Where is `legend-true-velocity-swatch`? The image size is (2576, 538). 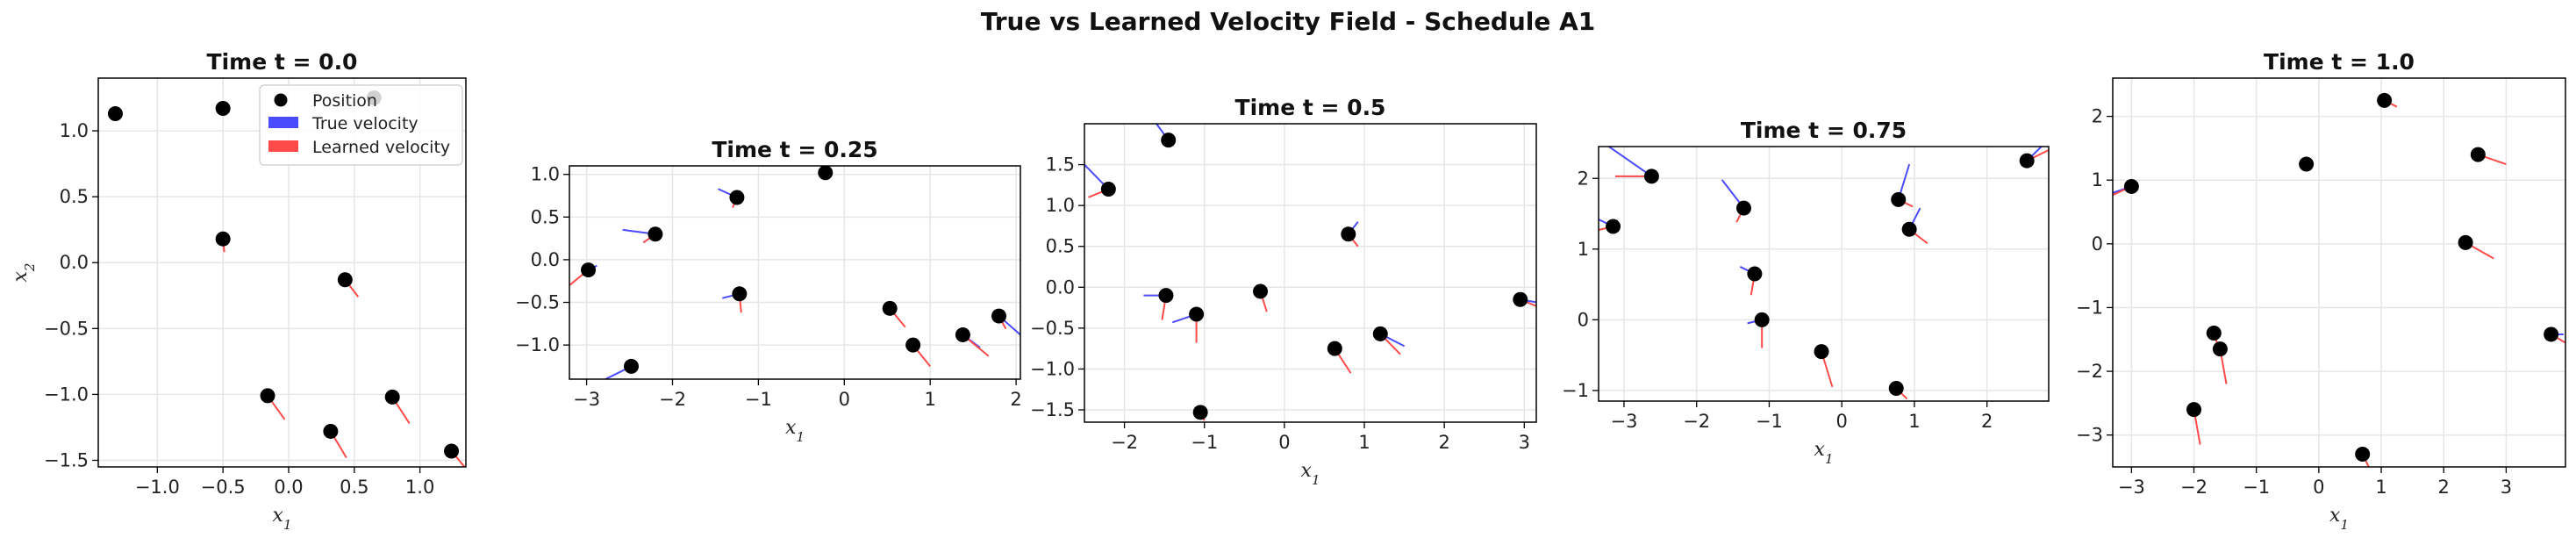 legend-true-velocity-swatch is located at coordinates (283, 123).